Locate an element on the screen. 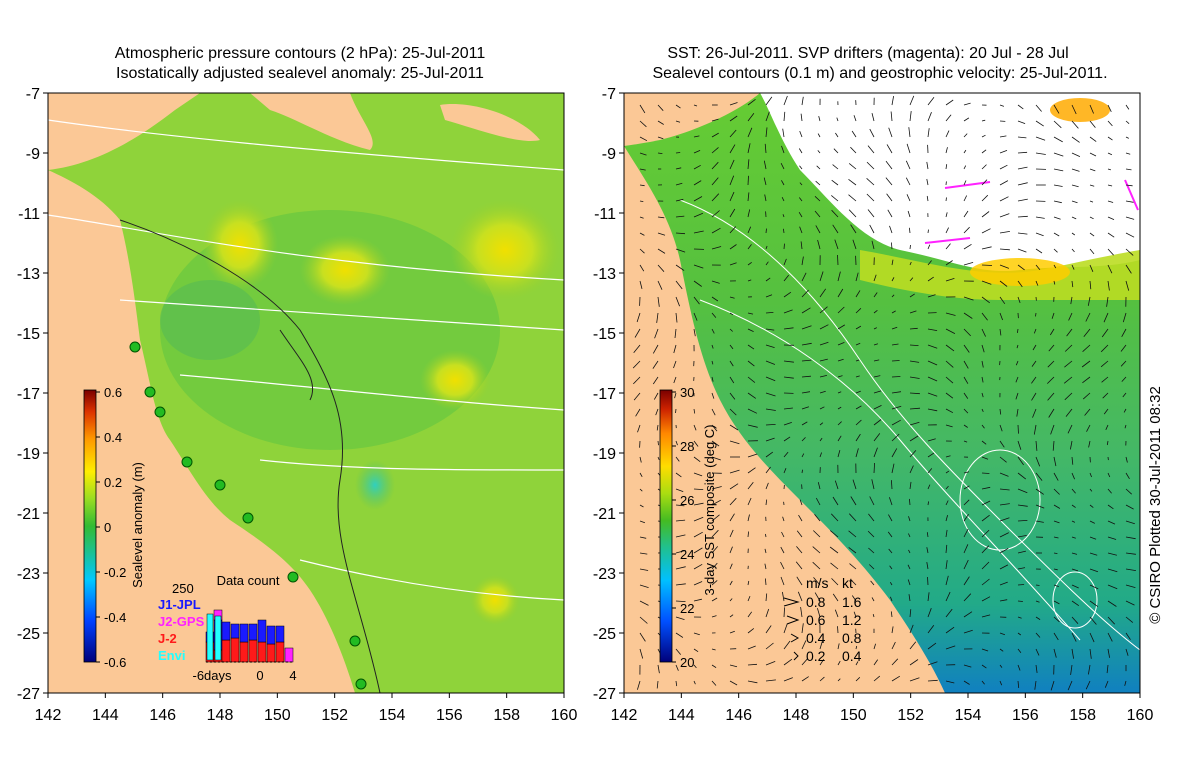  left-x-tick-label: 158 is located at coordinates (506, 715).